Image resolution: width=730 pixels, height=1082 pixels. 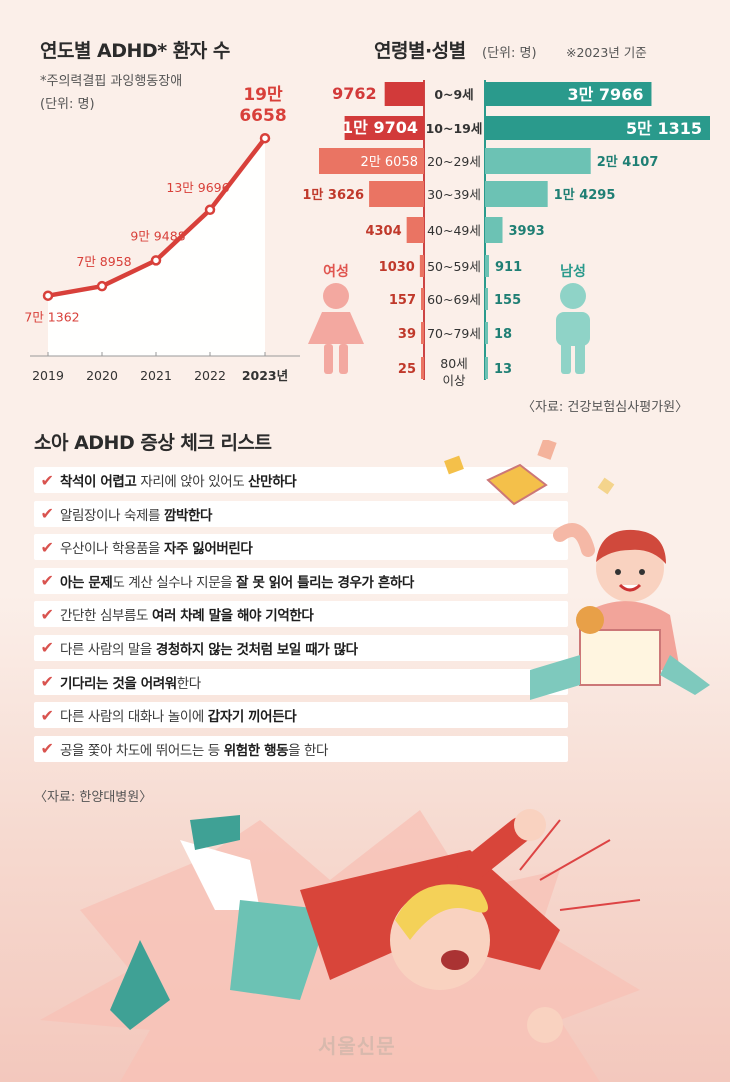 What do you see at coordinates (262, 116) in the screenshot?
I see `line-value-label: 6658` at bounding box center [262, 116].